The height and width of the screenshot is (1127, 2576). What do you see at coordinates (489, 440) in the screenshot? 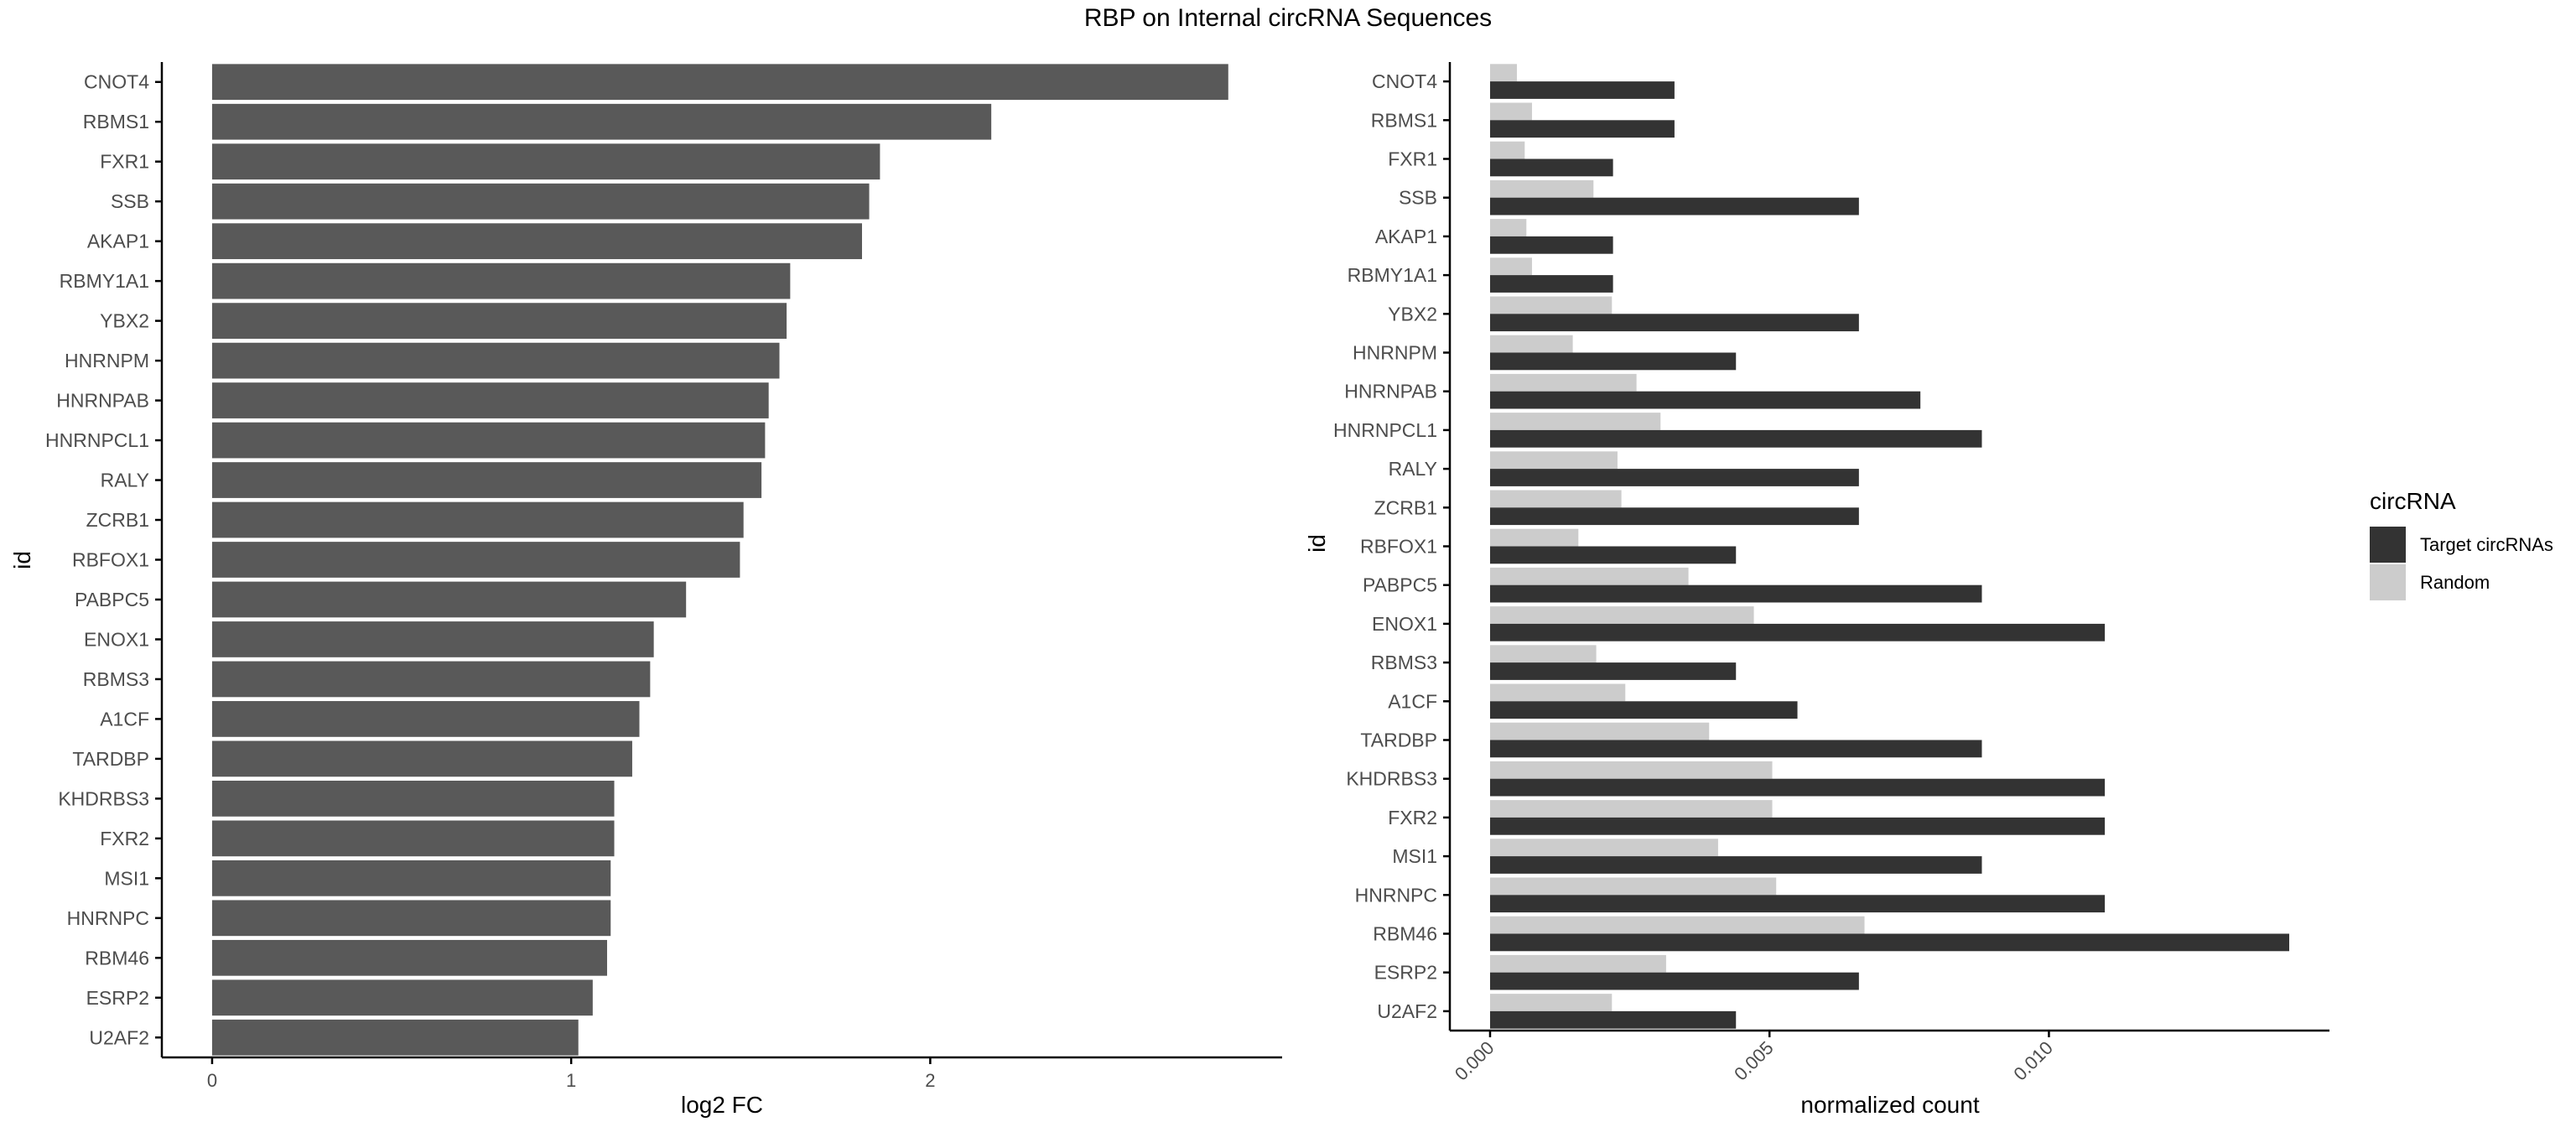
I see `left-bar-hnrnpcl1` at bounding box center [489, 440].